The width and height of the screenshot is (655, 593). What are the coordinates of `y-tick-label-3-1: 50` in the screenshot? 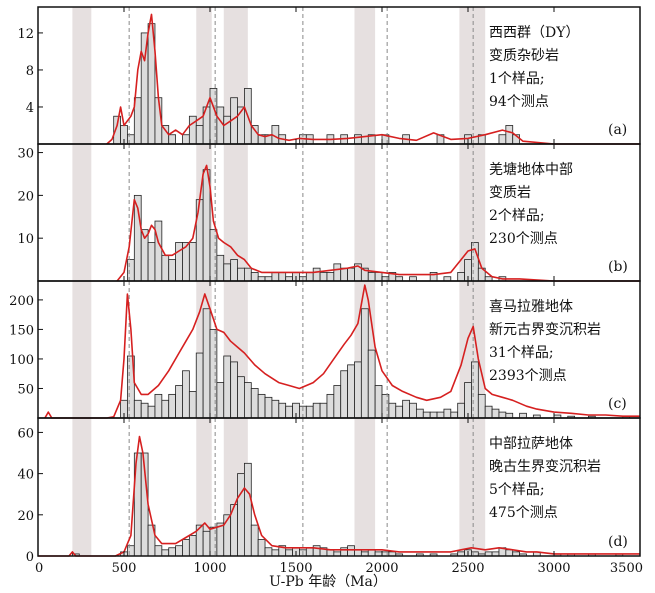 It's located at (25, 389).